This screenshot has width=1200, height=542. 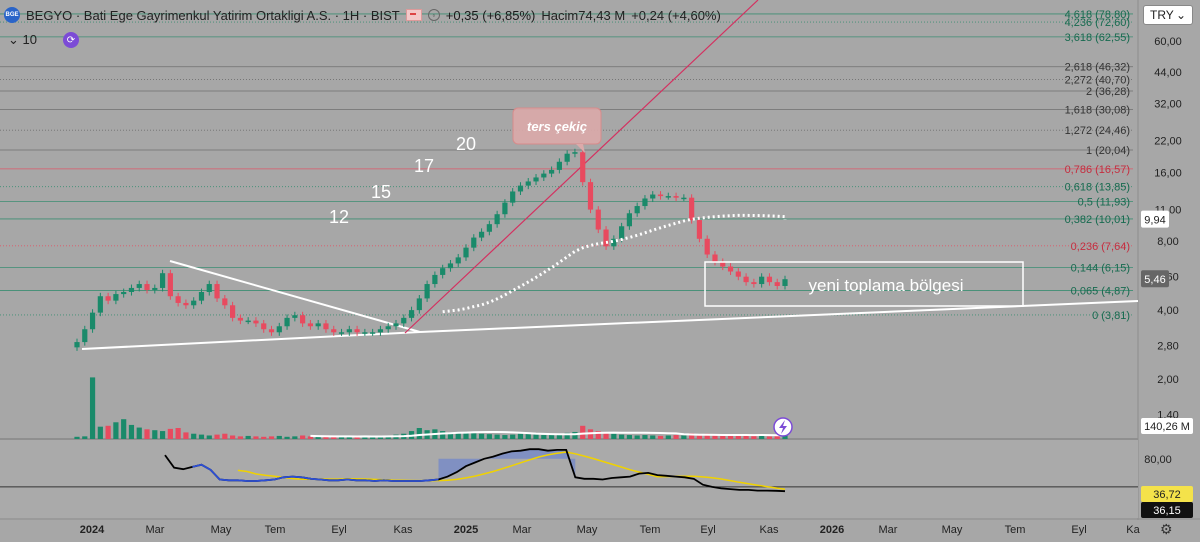 What do you see at coordinates (1168, 42) in the screenshot?
I see `y-tick-label: 60,00` at bounding box center [1168, 42].